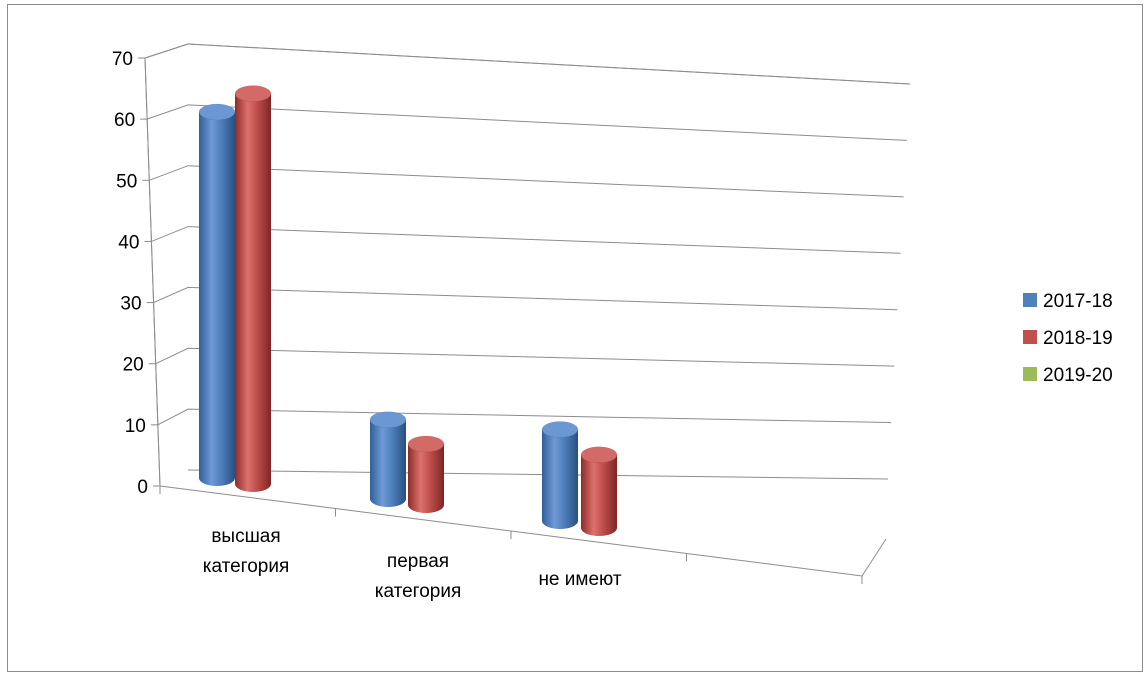 Image resolution: width=1148 pixels, height=677 pixels. I want to click on category-label-line: высшая, so click(245, 536).